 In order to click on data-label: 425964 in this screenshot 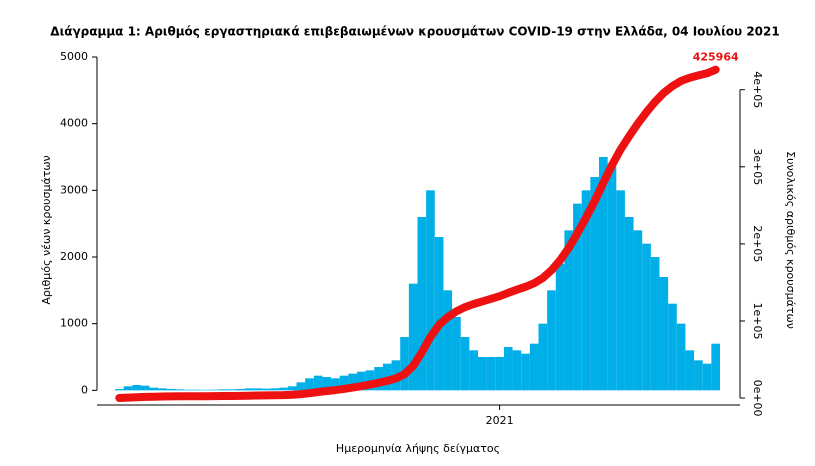, I will do `click(716, 57)`.